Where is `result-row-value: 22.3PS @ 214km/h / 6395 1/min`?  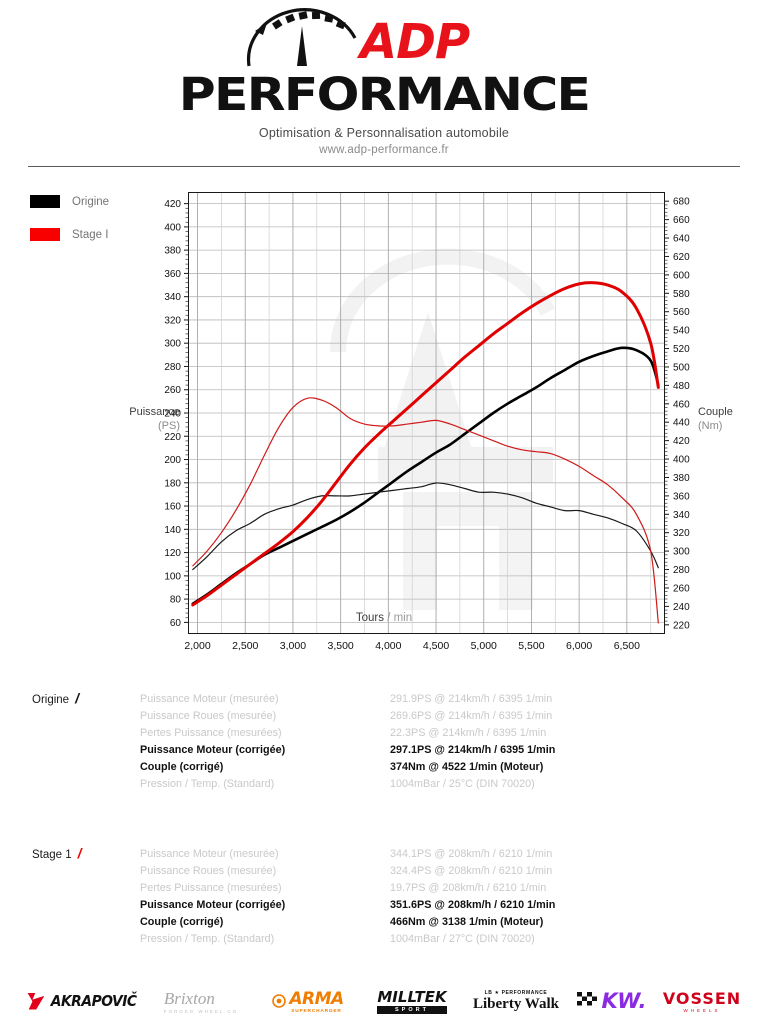
result-row-value: 22.3PS @ 214km/h / 6395 1/min is located at coordinates (468, 732).